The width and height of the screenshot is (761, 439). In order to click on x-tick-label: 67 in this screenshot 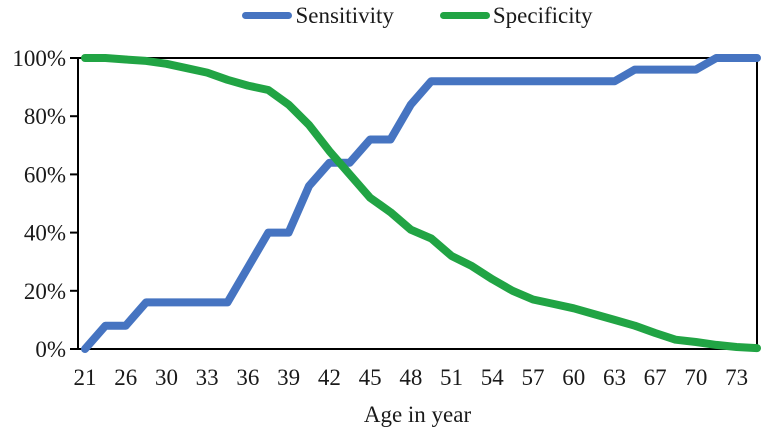, I will do `click(655, 377)`.